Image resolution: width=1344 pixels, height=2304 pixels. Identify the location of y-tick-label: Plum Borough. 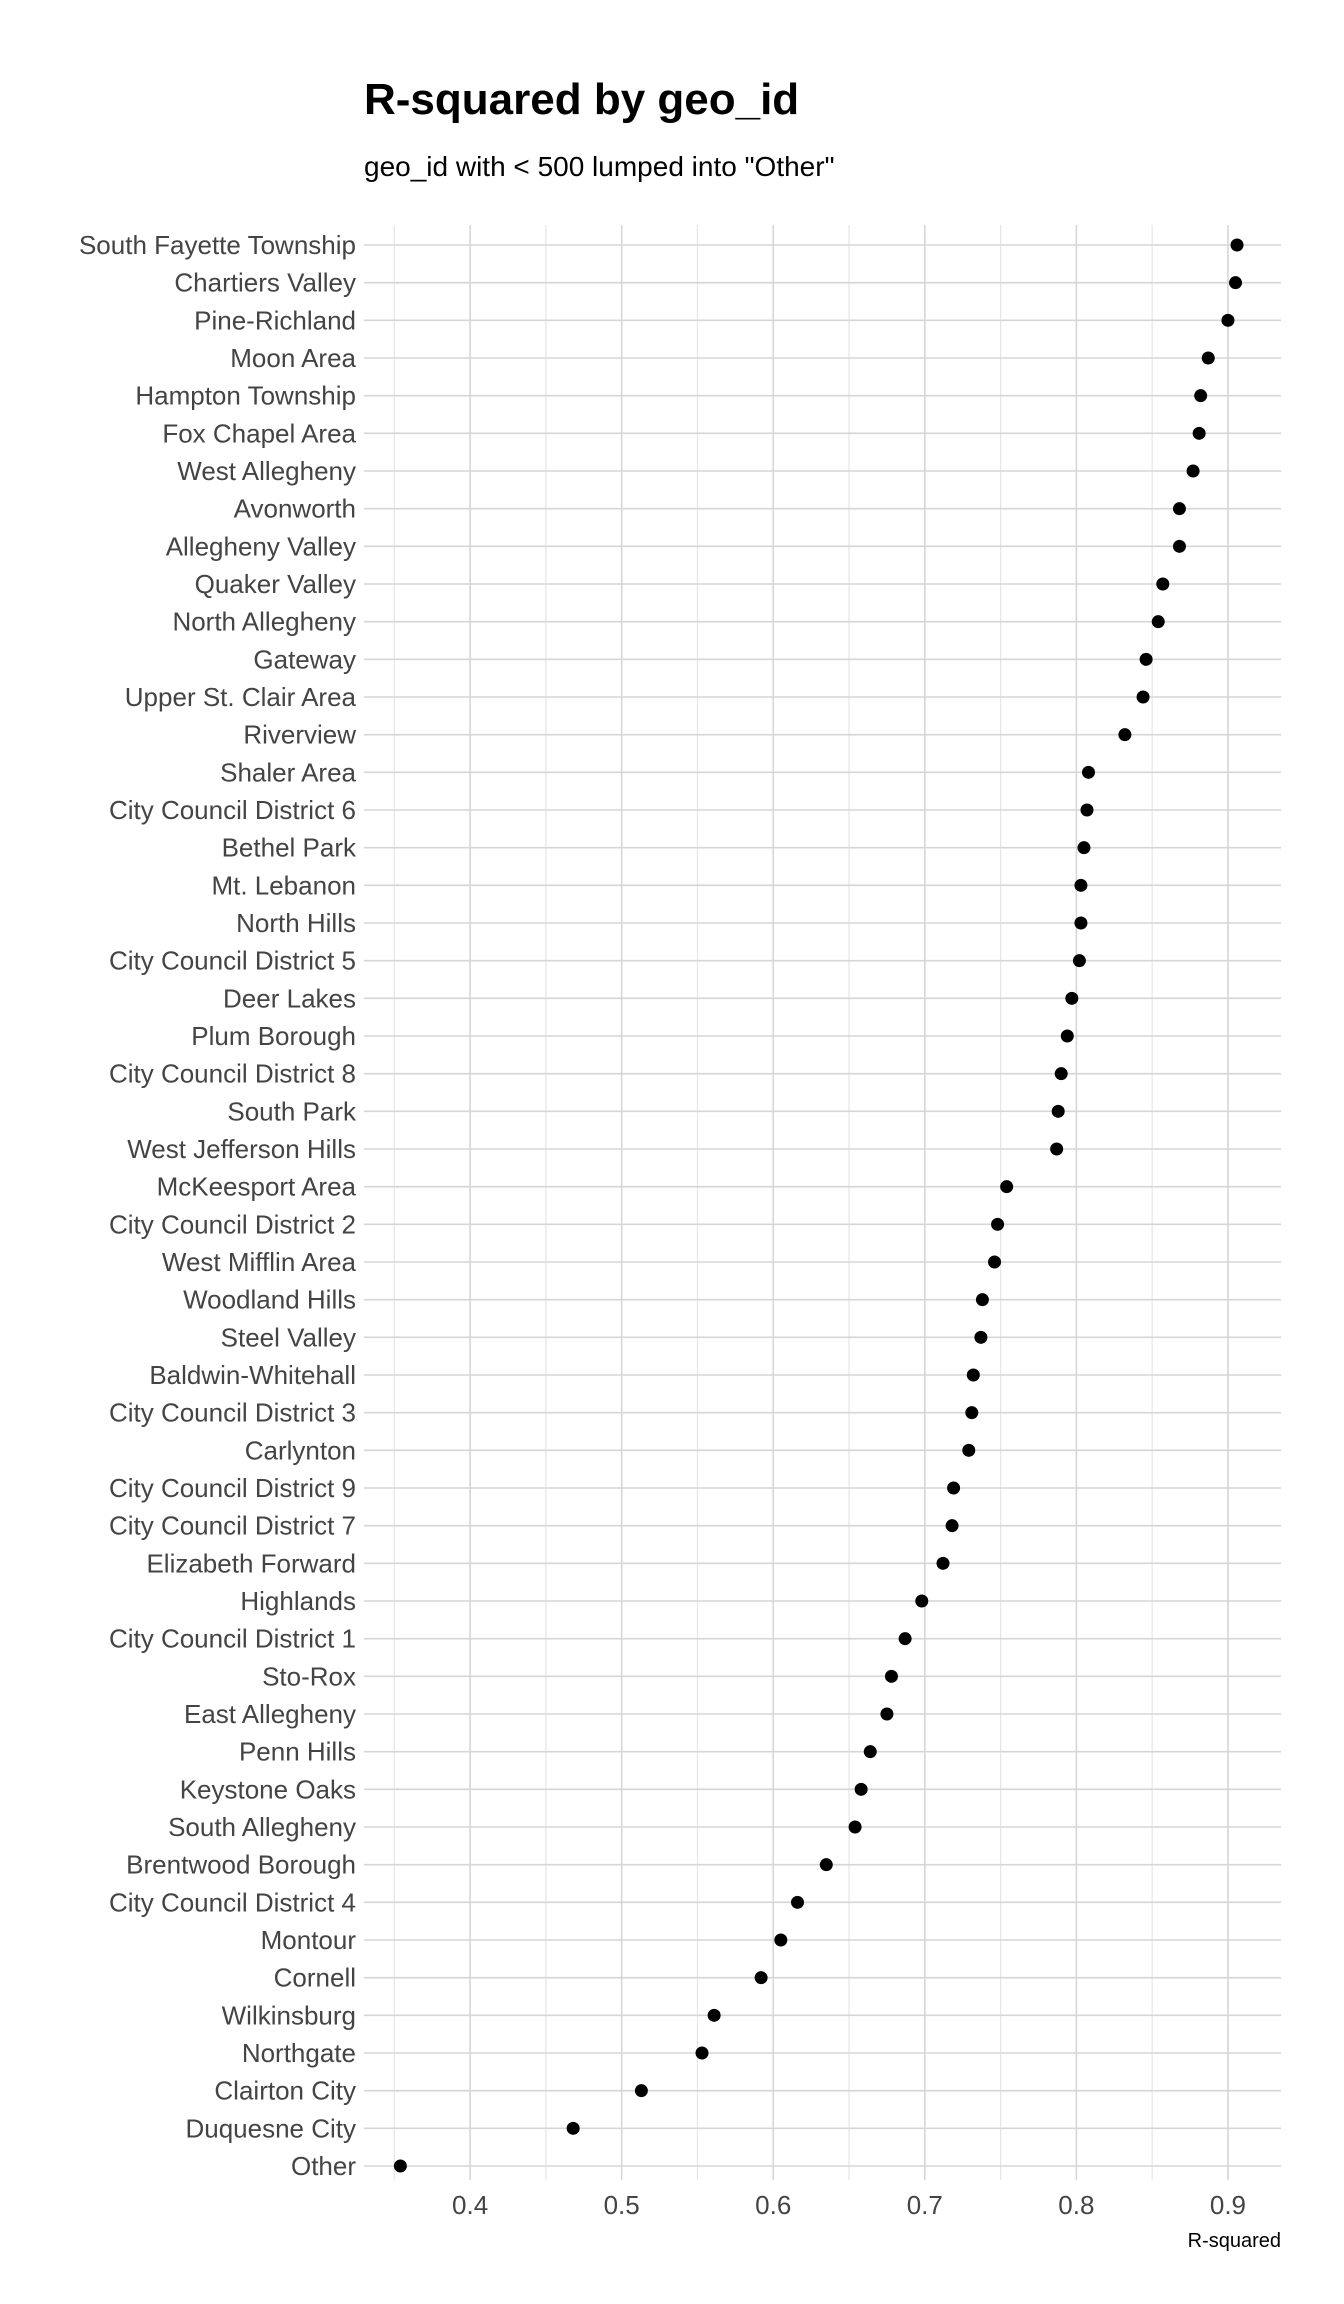
(273, 1036).